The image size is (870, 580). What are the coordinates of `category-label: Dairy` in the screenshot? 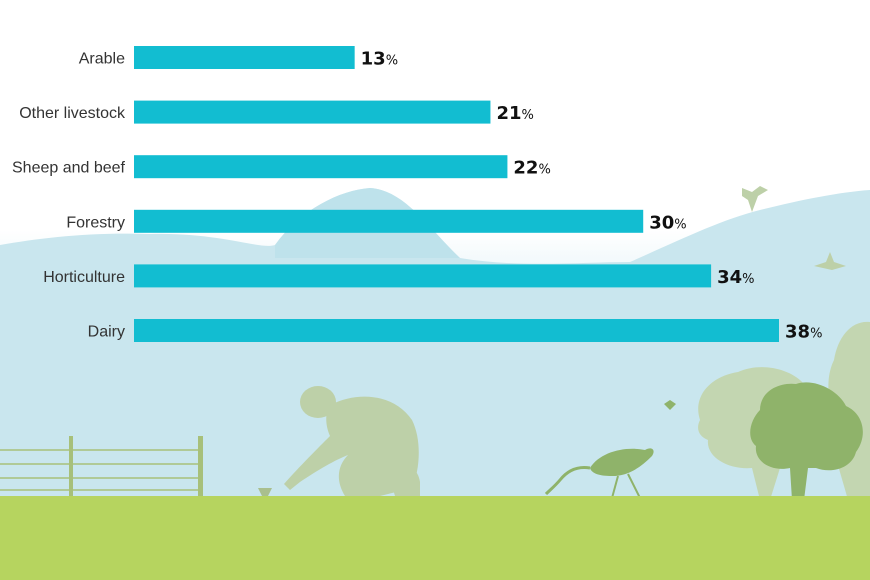 It's located at (106, 332).